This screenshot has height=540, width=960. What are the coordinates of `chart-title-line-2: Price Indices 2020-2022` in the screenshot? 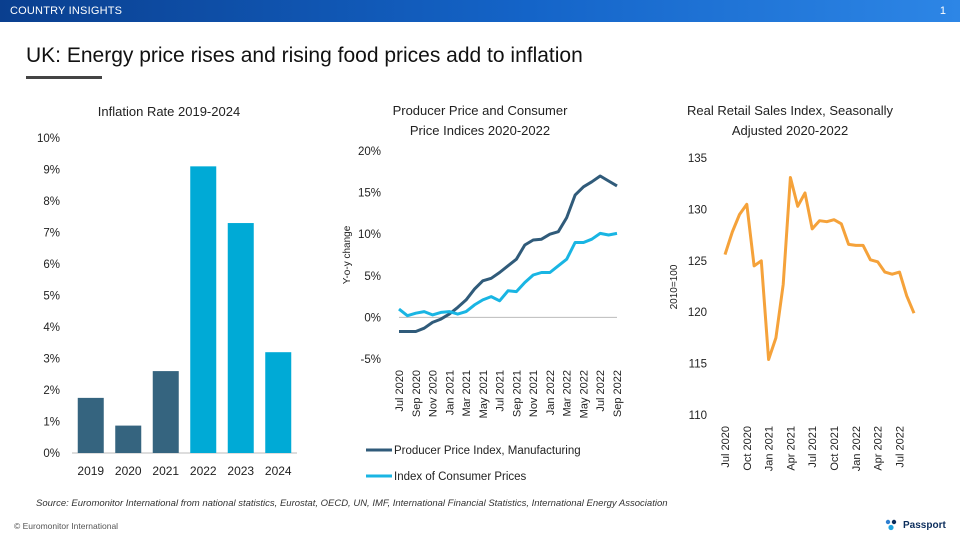 It's located at (480, 130).